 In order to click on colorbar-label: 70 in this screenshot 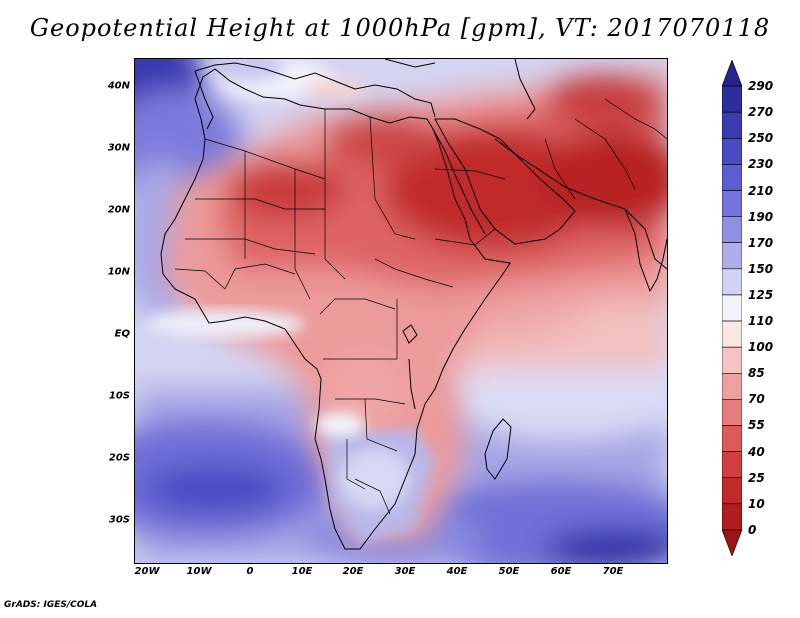, I will do `click(756, 399)`.